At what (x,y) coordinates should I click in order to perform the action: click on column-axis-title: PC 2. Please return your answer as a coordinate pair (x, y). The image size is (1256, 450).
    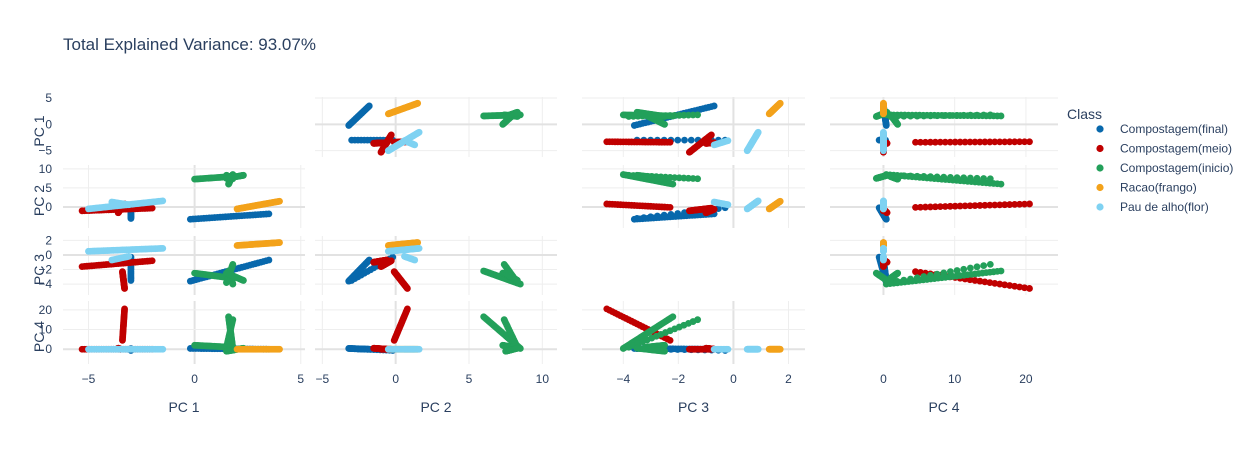
    Looking at the image, I should click on (435, 407).